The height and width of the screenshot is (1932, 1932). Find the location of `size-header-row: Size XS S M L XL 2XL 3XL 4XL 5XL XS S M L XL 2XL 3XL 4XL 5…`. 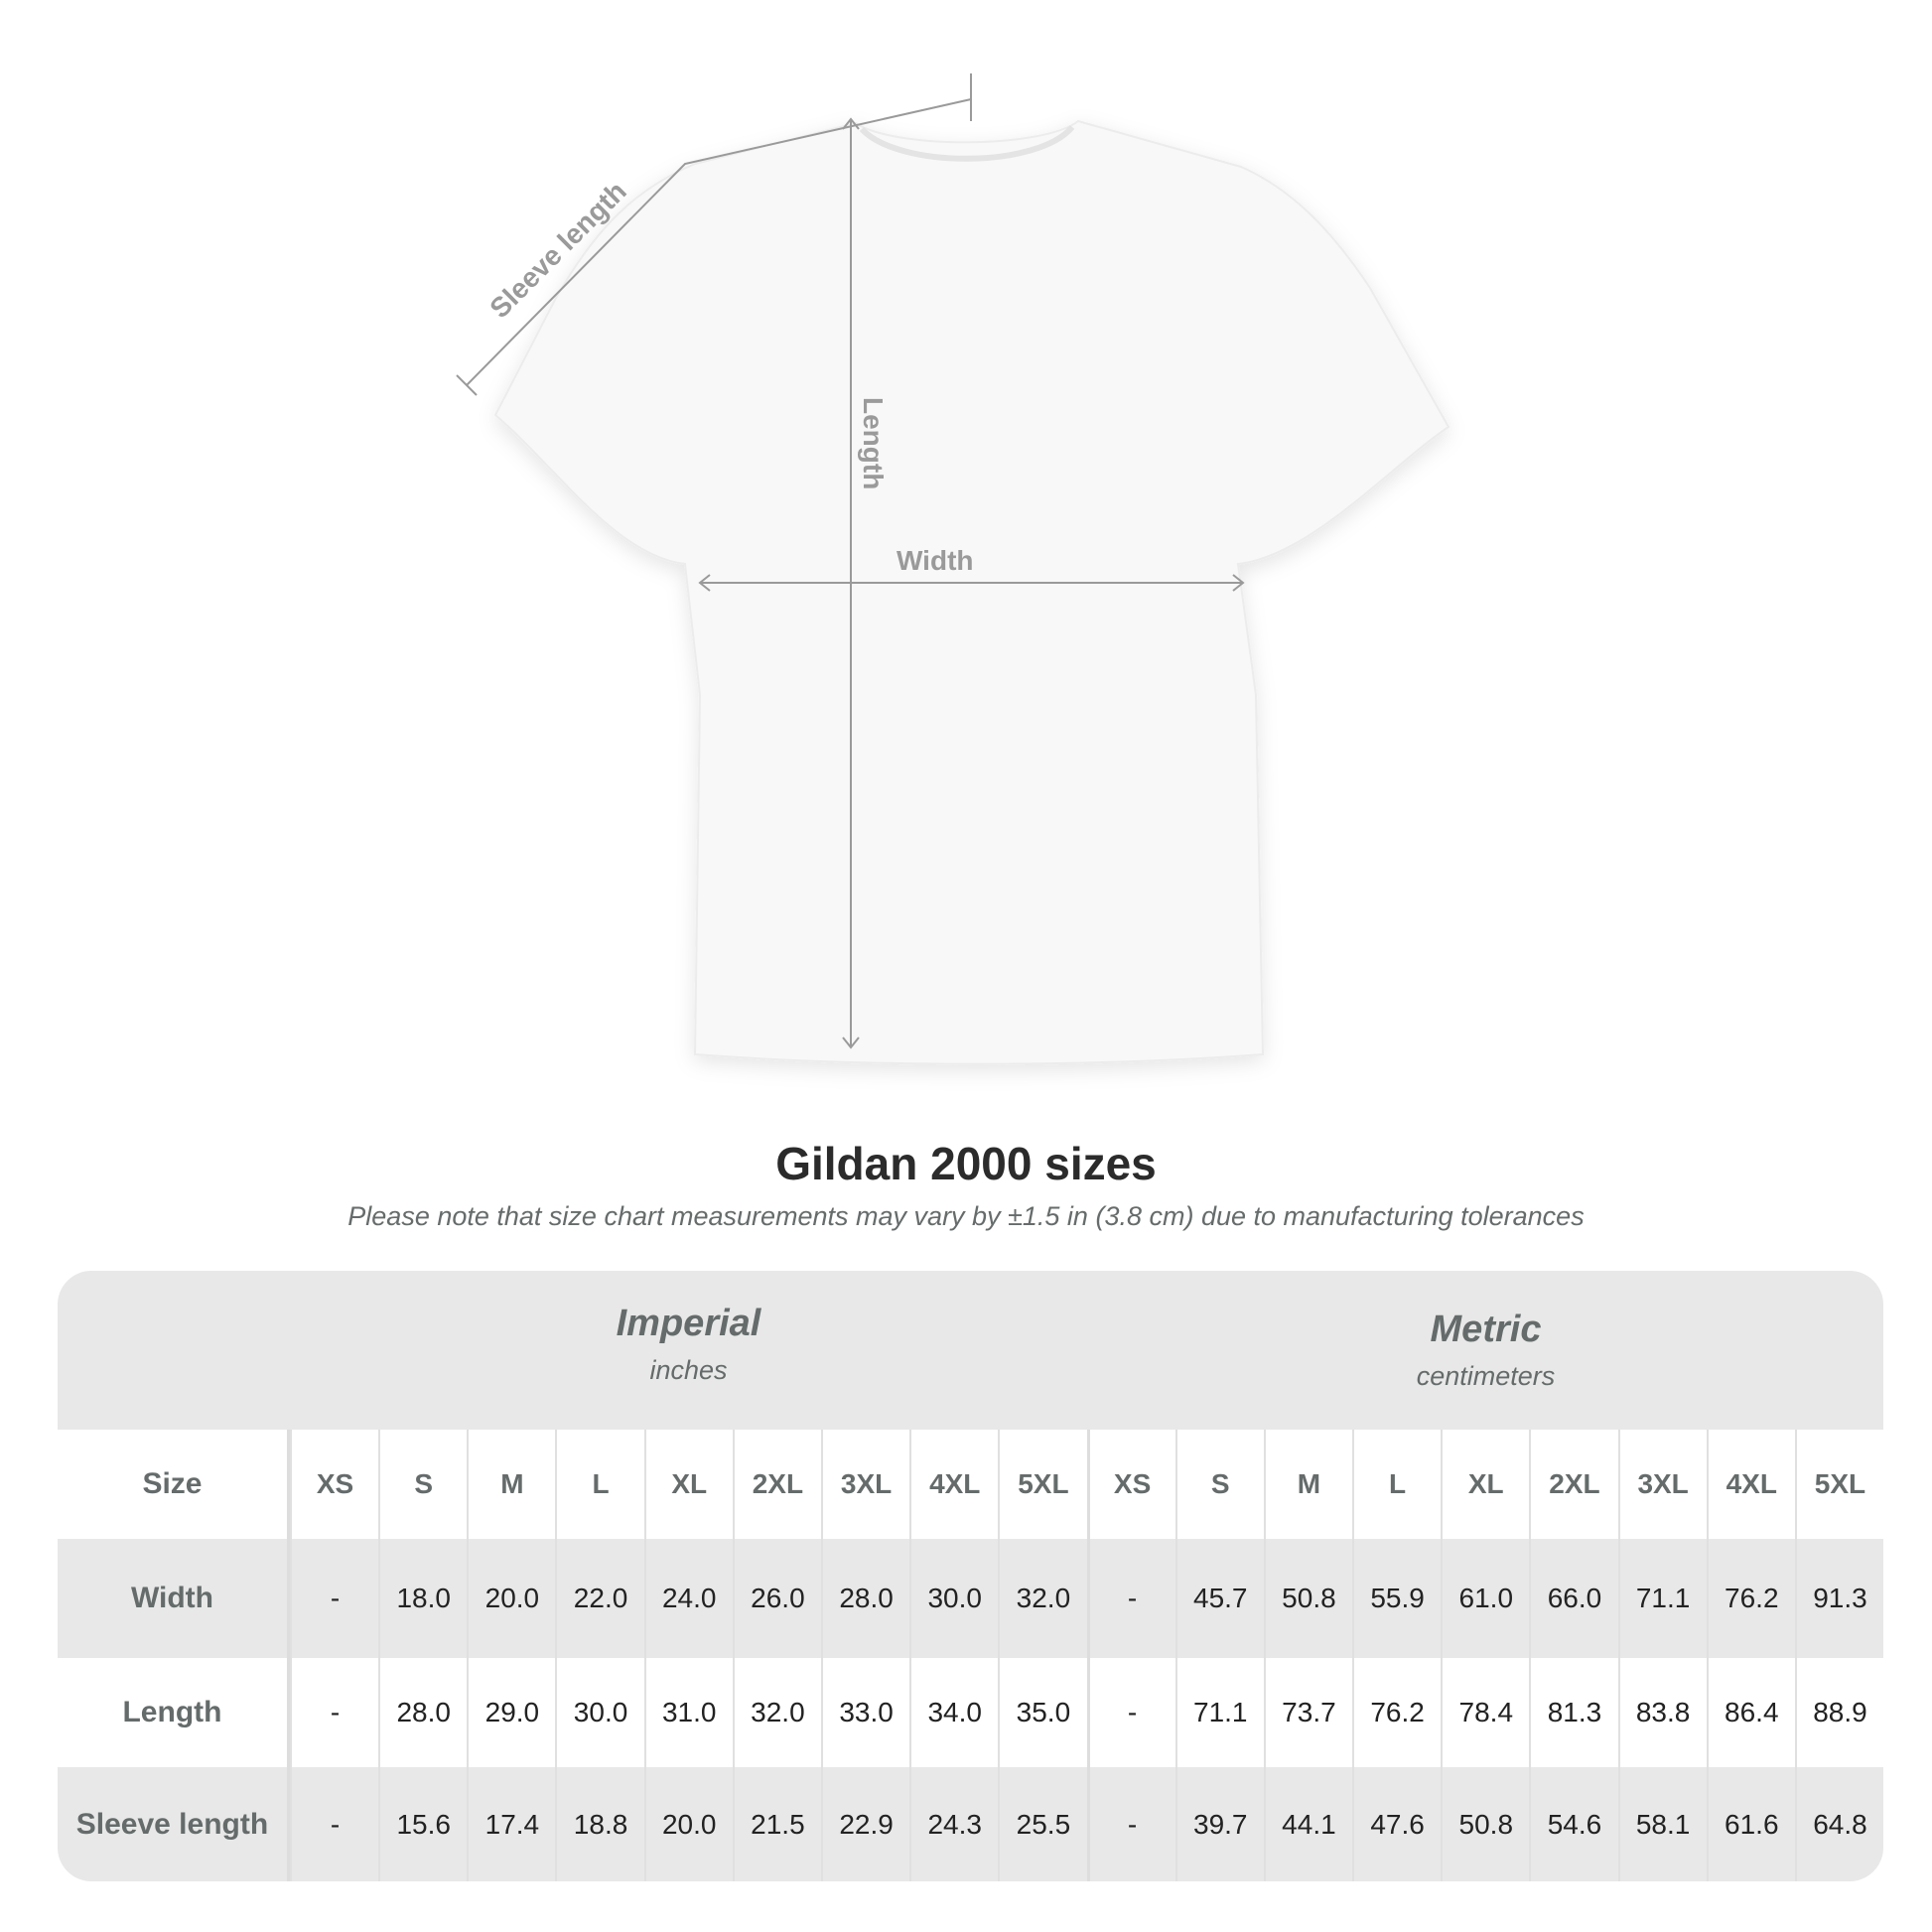

size-header-row: Size XS S M L XL 2XL 3XL 4XL 5XL XS S M L XL 2XL 3XL 4XL 5… is located at coordinates (971, 1485).